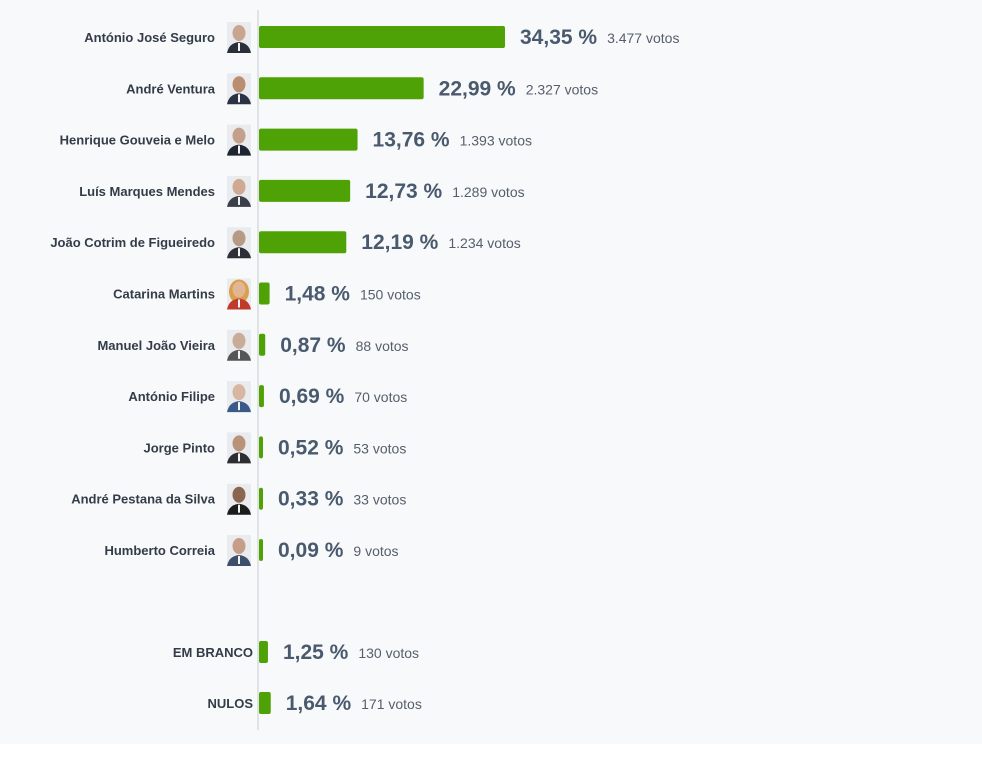 This screenshot has width=982, height=760. I want to click on votes-label: 33 votos, so click(379, 500).